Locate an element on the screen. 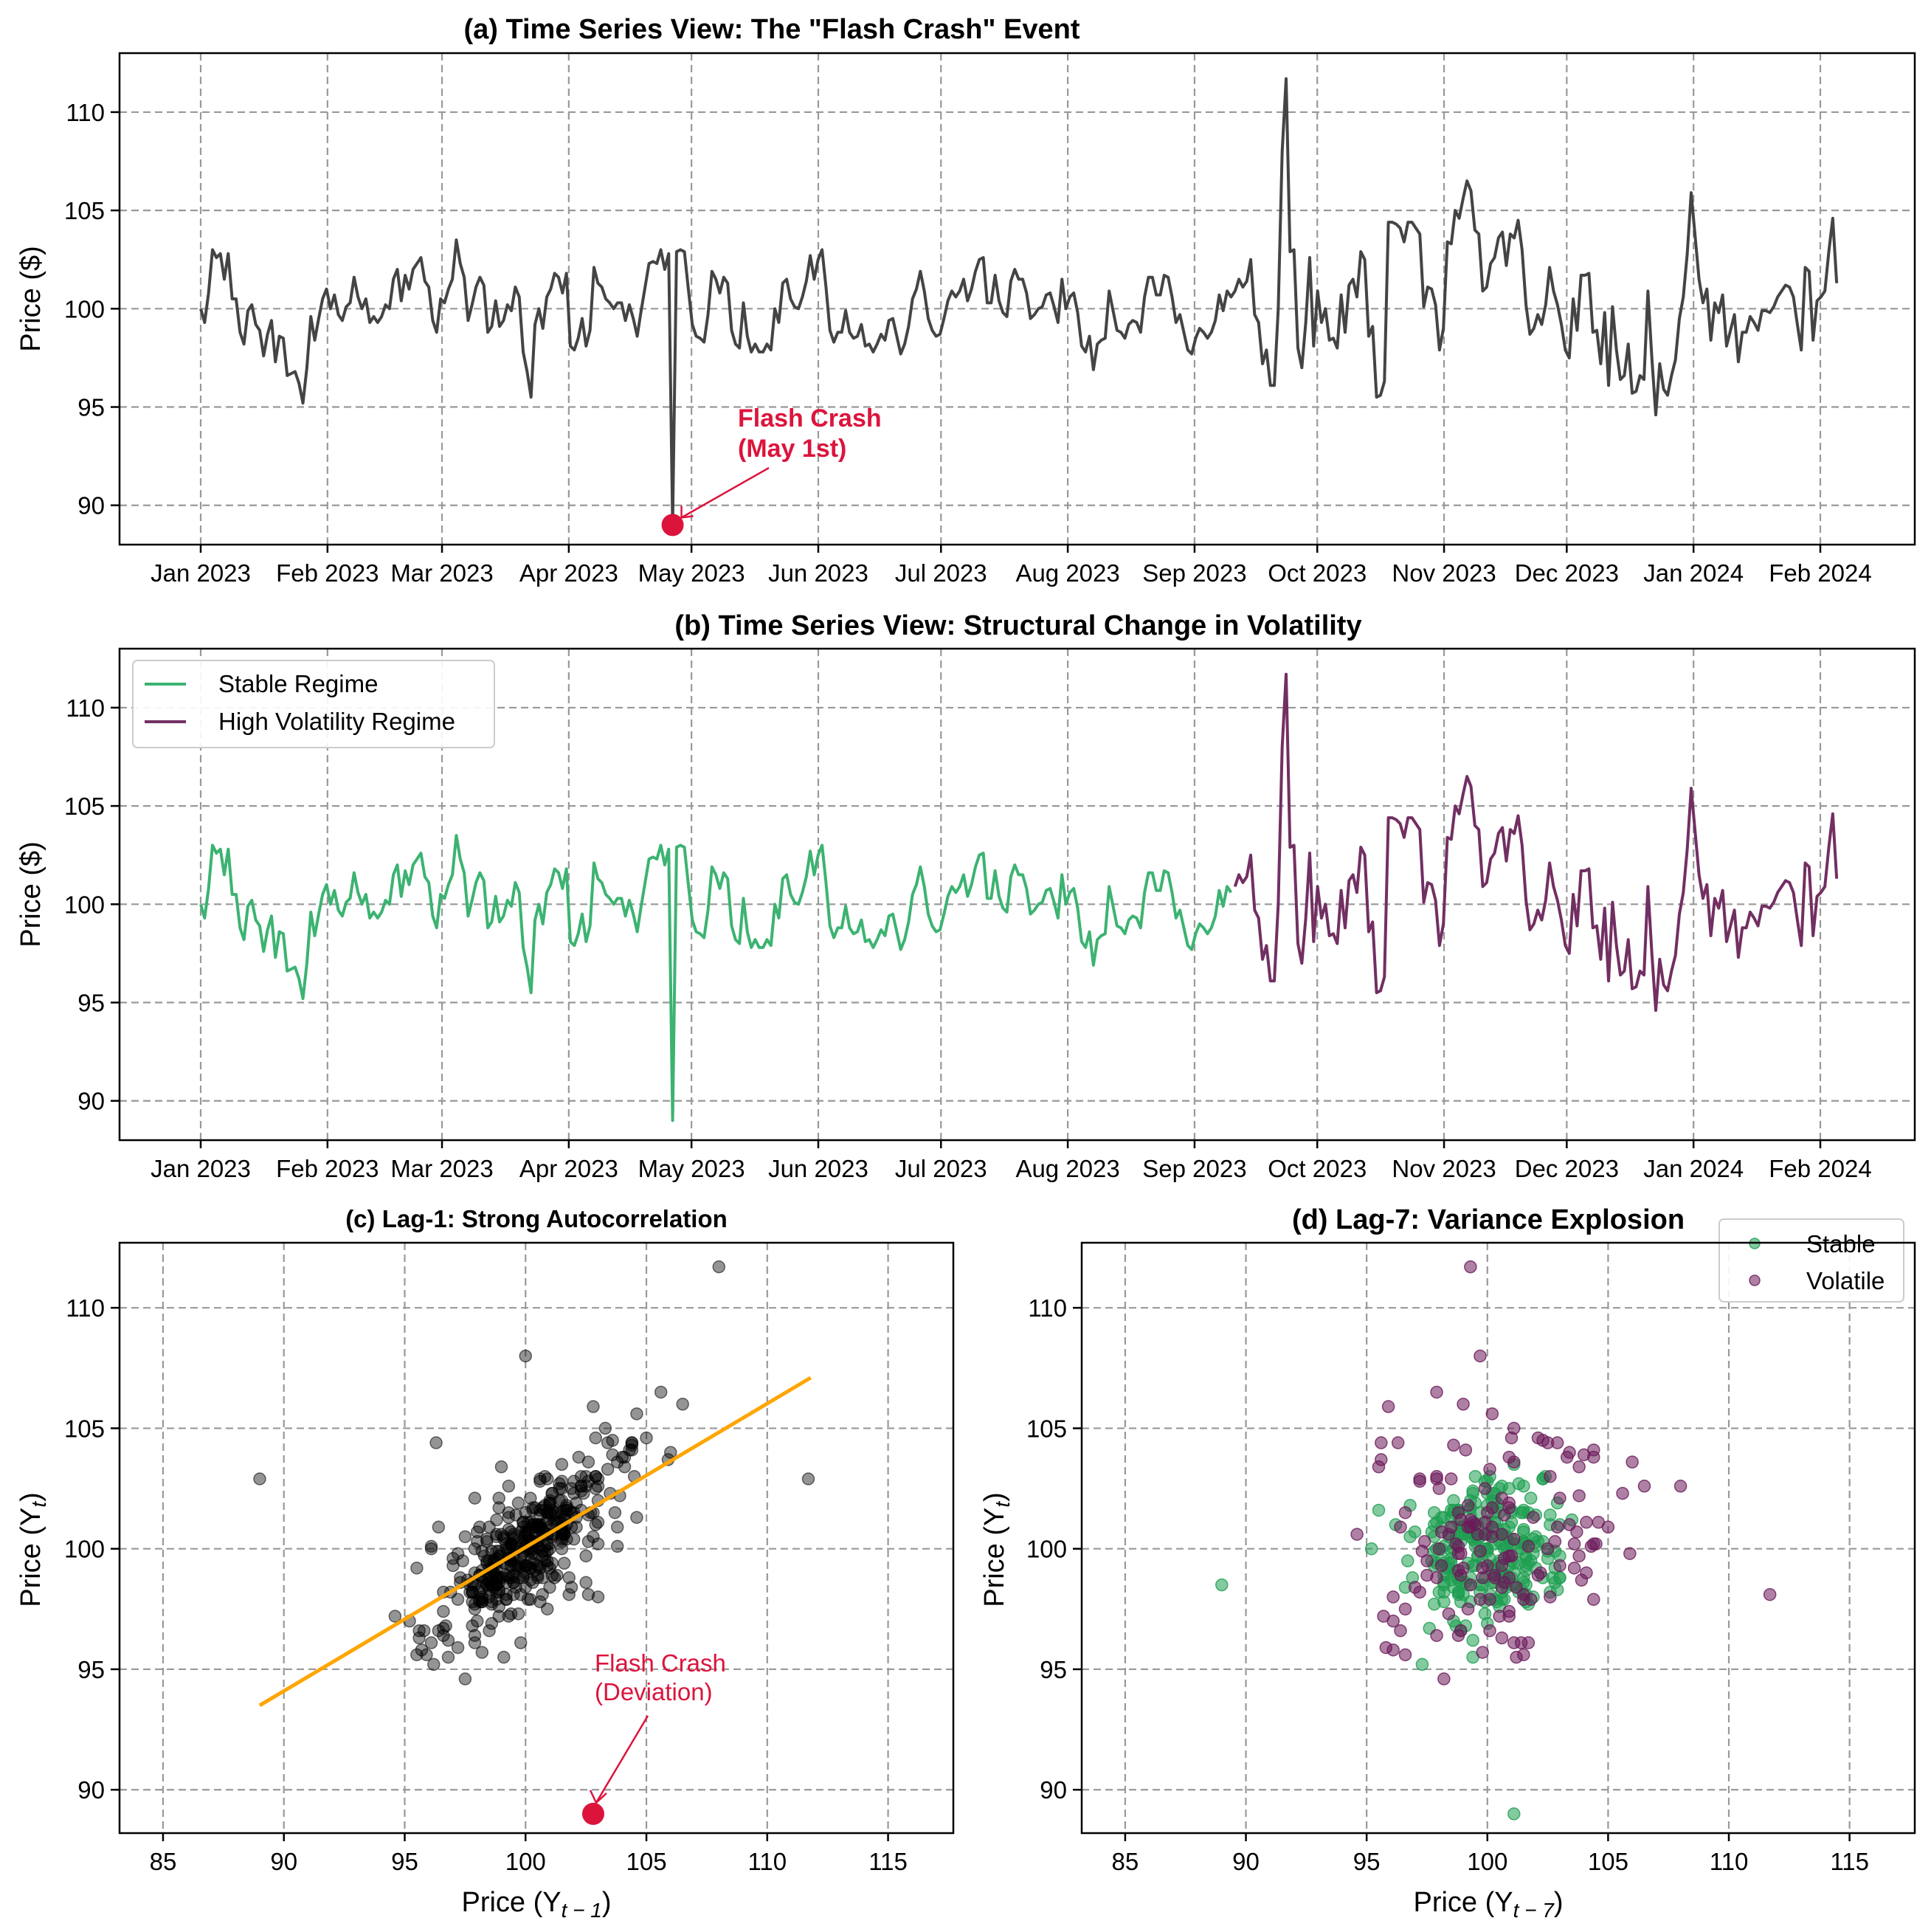 The image size is (1931, 1932). x-tick-label: Jan 2024 is located at coordinates (1693, 573).